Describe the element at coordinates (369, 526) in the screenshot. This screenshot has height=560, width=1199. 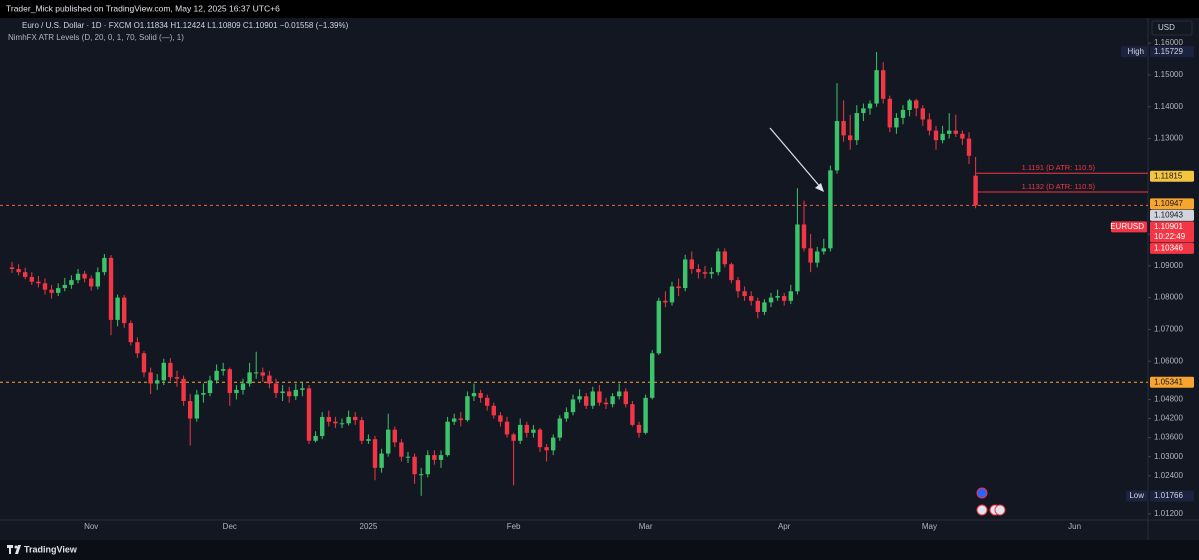
I see `x-tick-label: 2025` at that location.